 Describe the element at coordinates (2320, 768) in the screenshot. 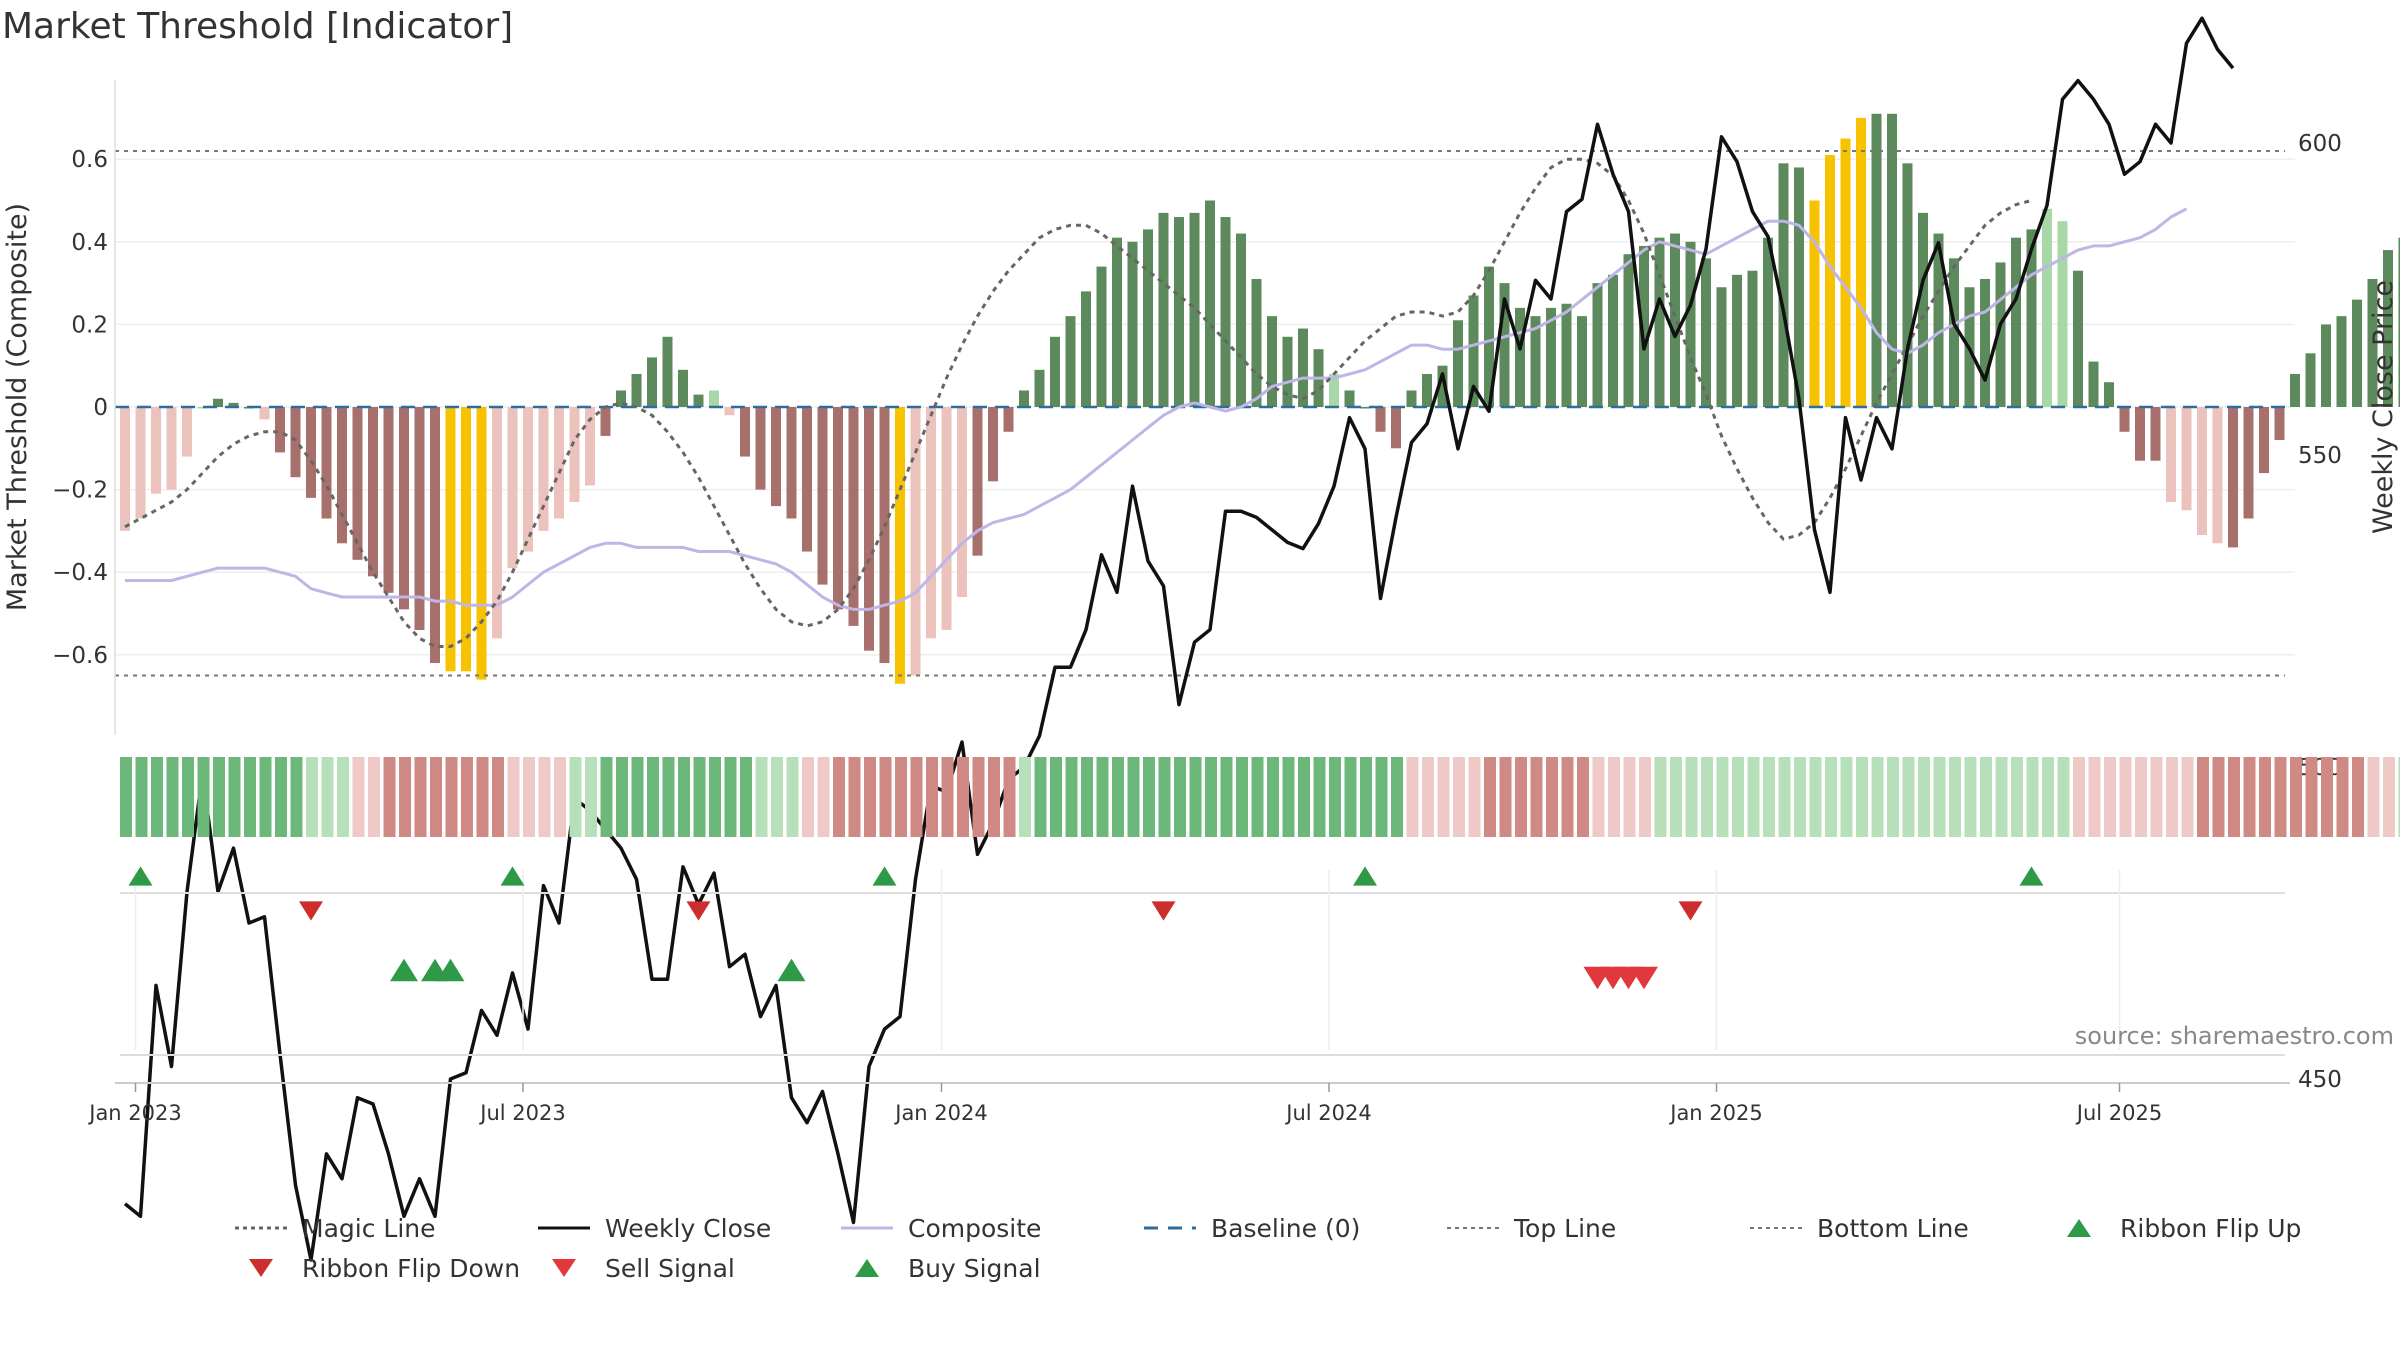

I see `y2-tick-label: 500` at that location.